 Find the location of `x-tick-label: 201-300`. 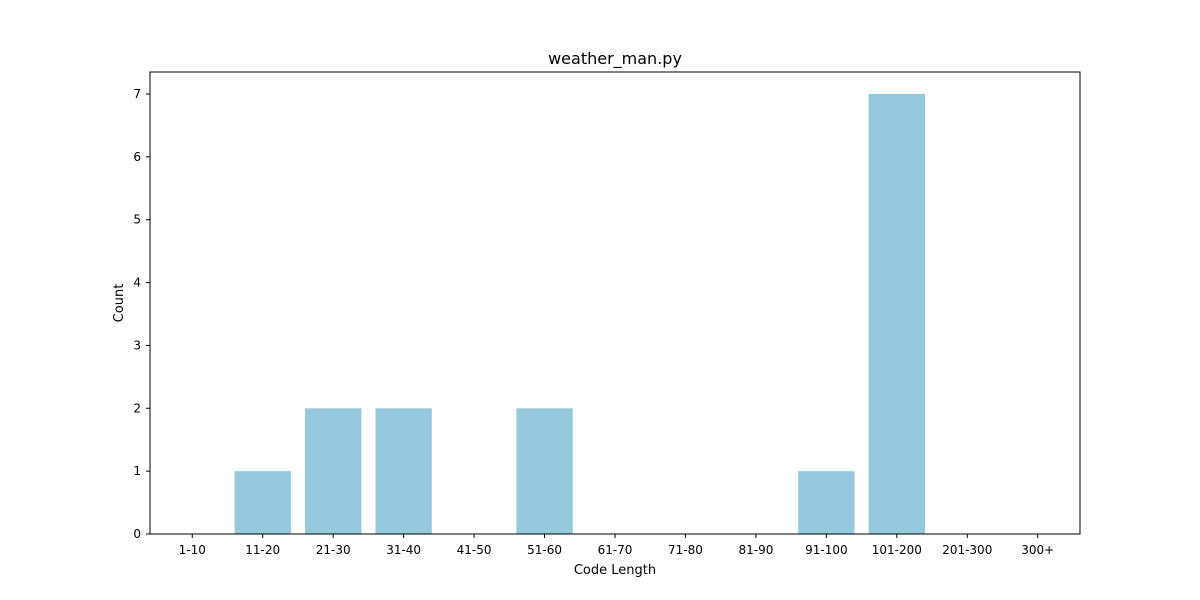

x-tick-label: 201-300 is located at coordinates (967, 550).